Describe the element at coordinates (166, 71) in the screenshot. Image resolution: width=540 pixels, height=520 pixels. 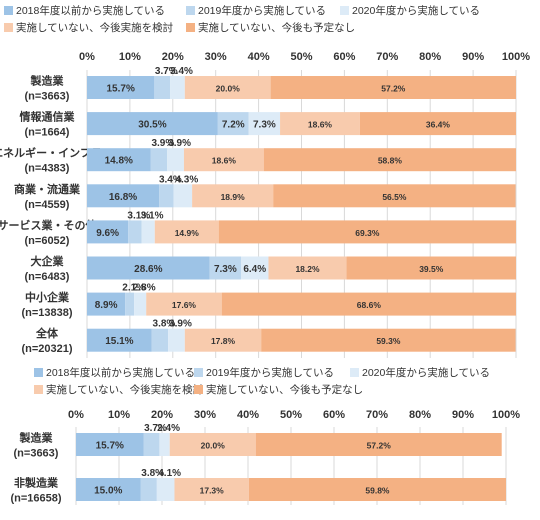
I see `data-label: 3.7%` at that location.